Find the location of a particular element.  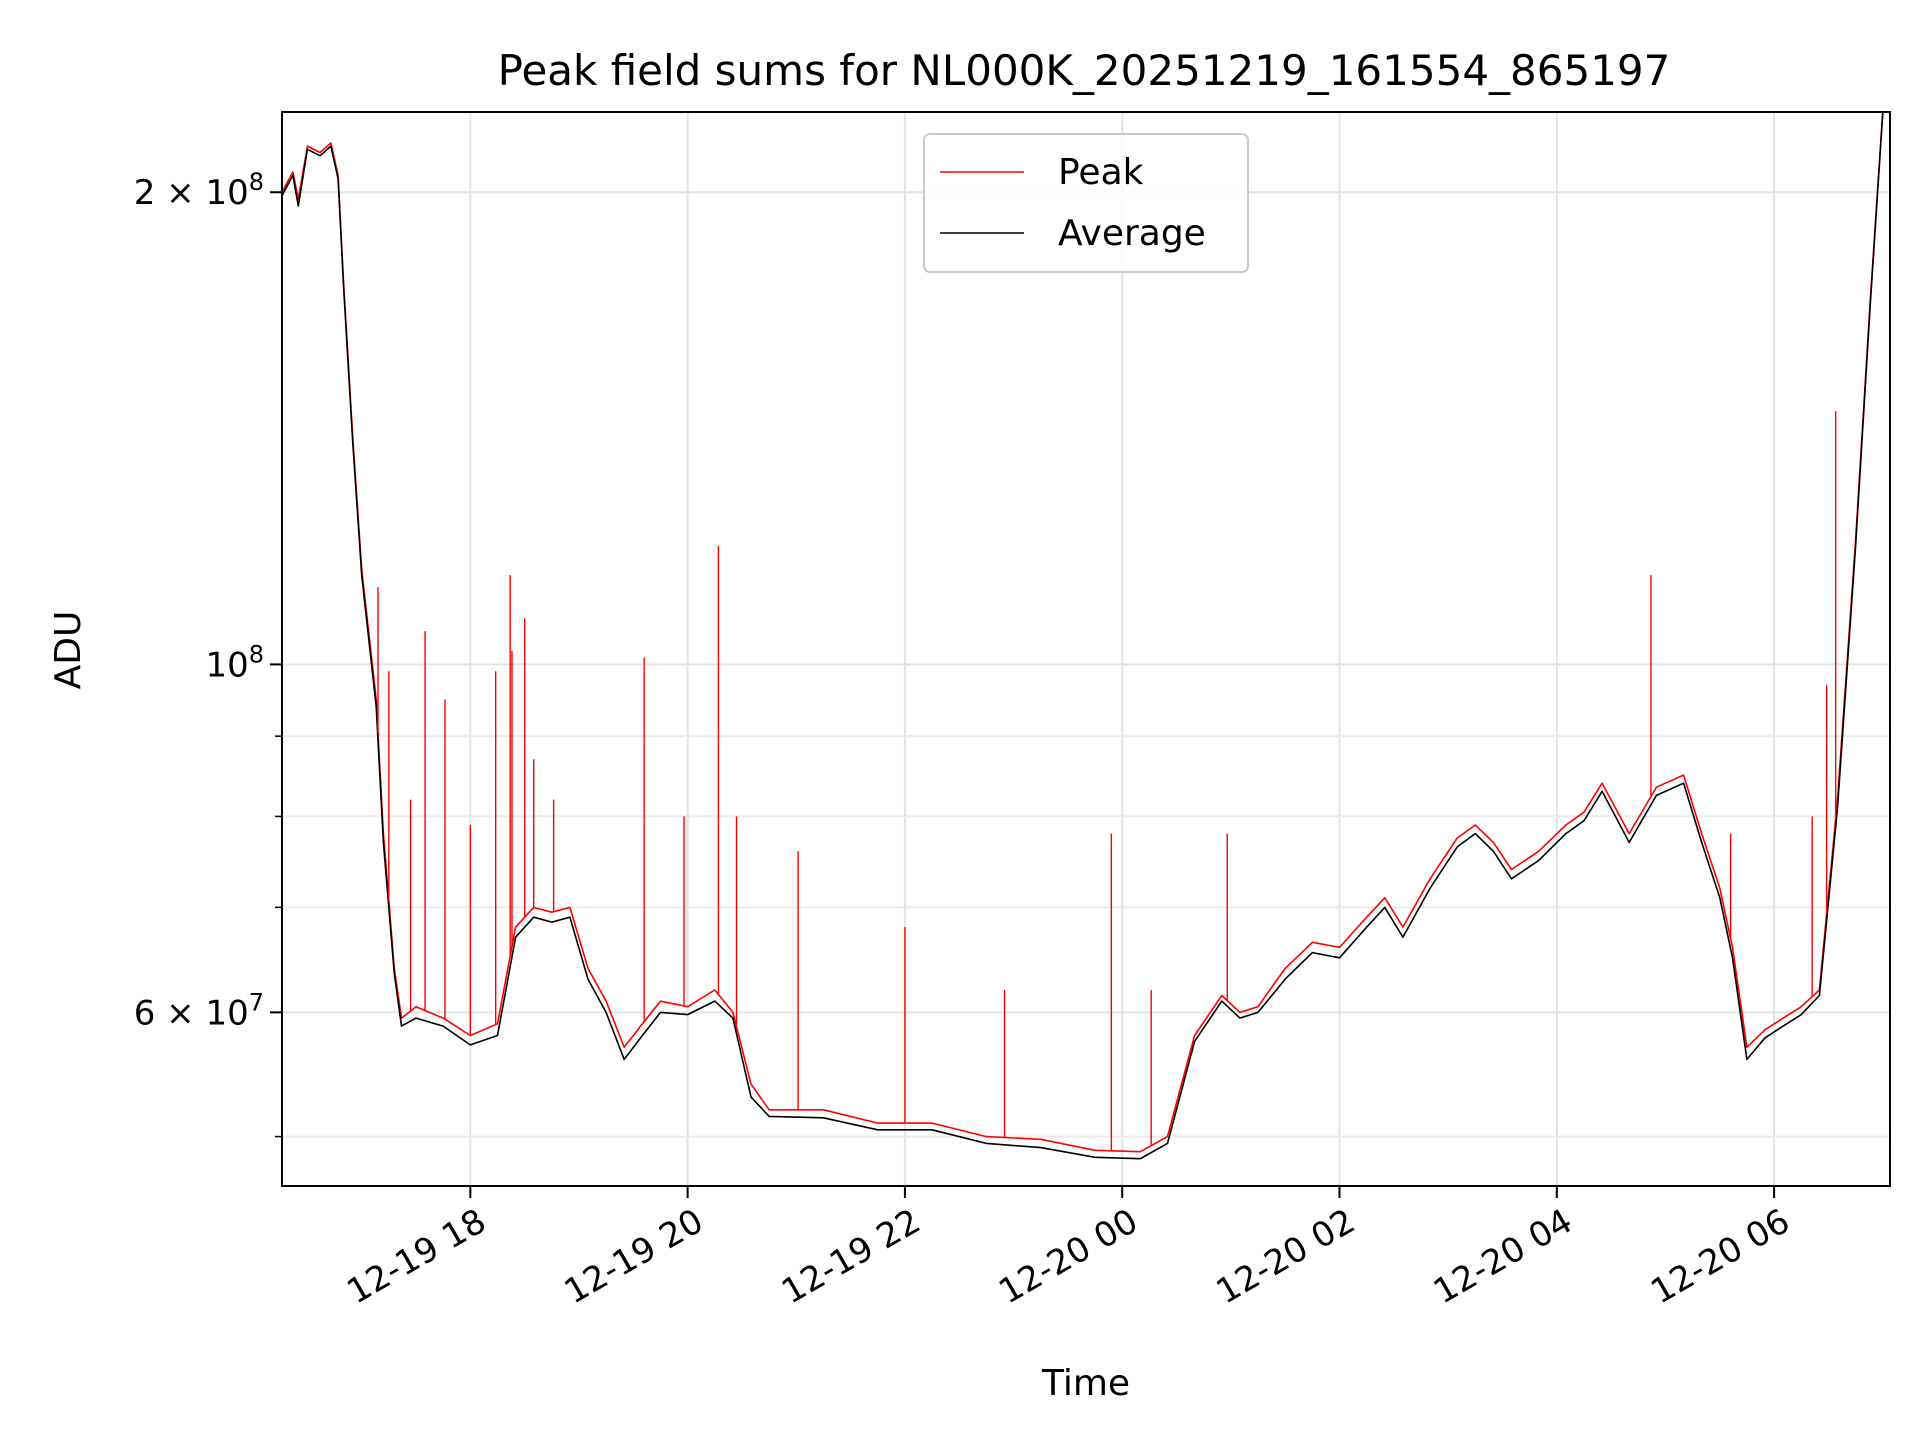

y-tick-label: 108 is located at coordinates (234, 662).